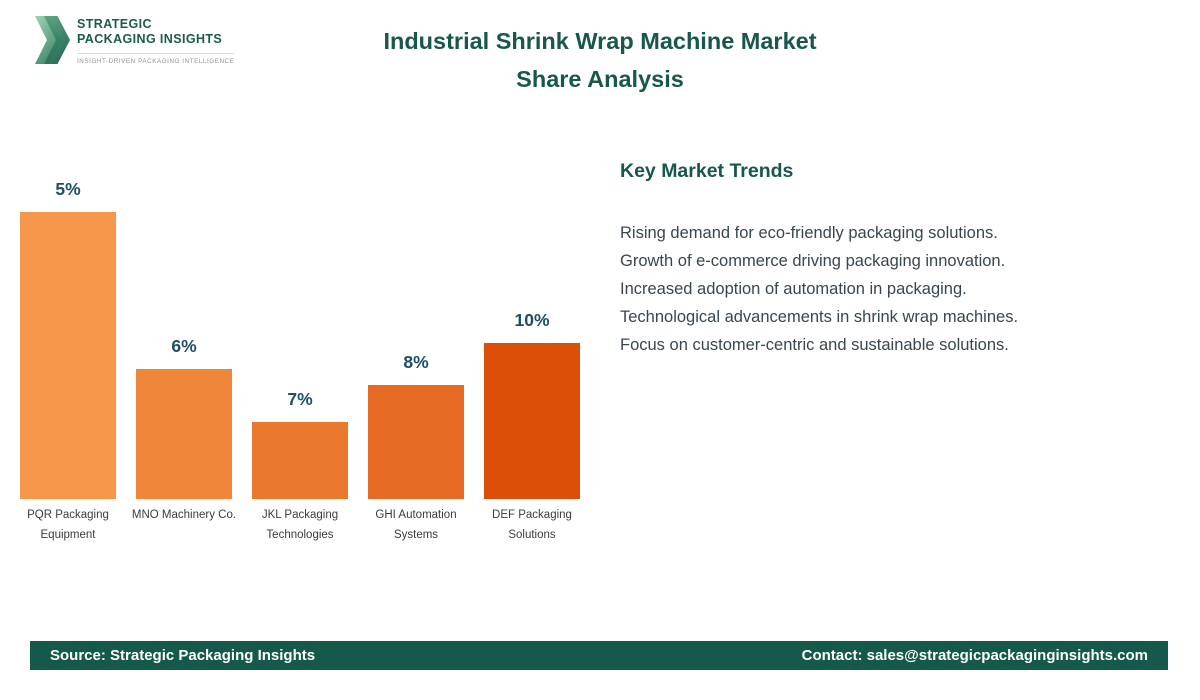  I want to click on page-title-line2: Share Analysis, so click(600, 79).